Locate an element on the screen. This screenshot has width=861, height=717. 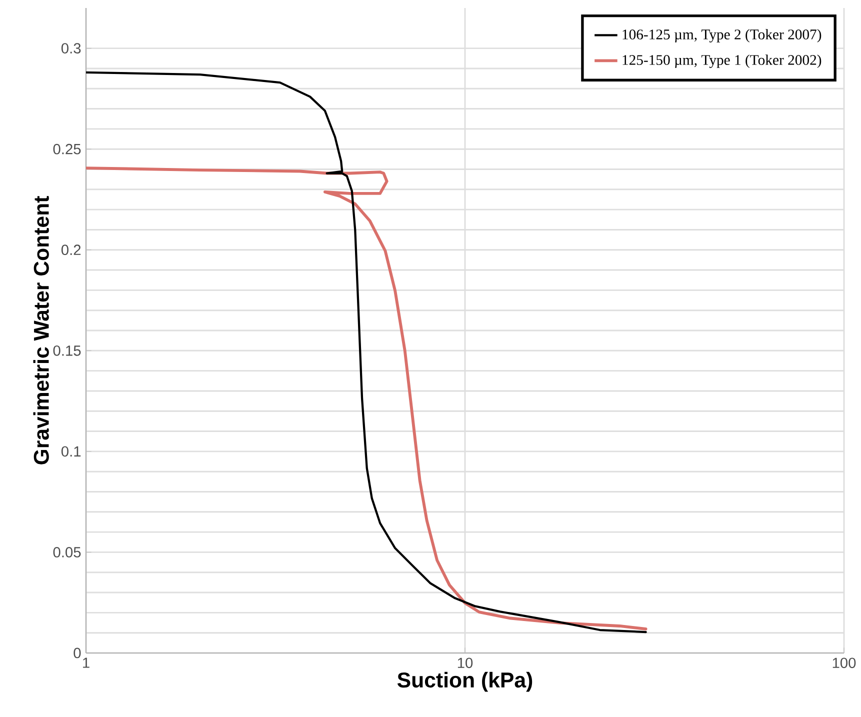
y-tick-label: 0.2 is located at coordinates (71, 250).